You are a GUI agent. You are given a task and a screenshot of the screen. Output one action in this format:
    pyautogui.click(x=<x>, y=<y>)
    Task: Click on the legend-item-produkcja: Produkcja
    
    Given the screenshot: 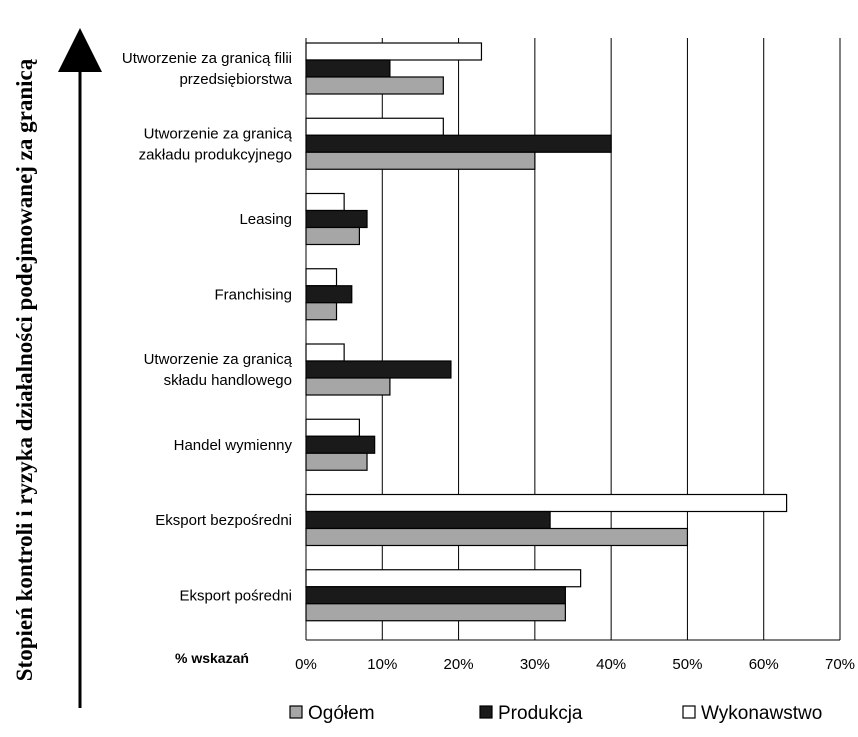 What is the action you would take?
    pyautogui.click(x=531, y=713)
    